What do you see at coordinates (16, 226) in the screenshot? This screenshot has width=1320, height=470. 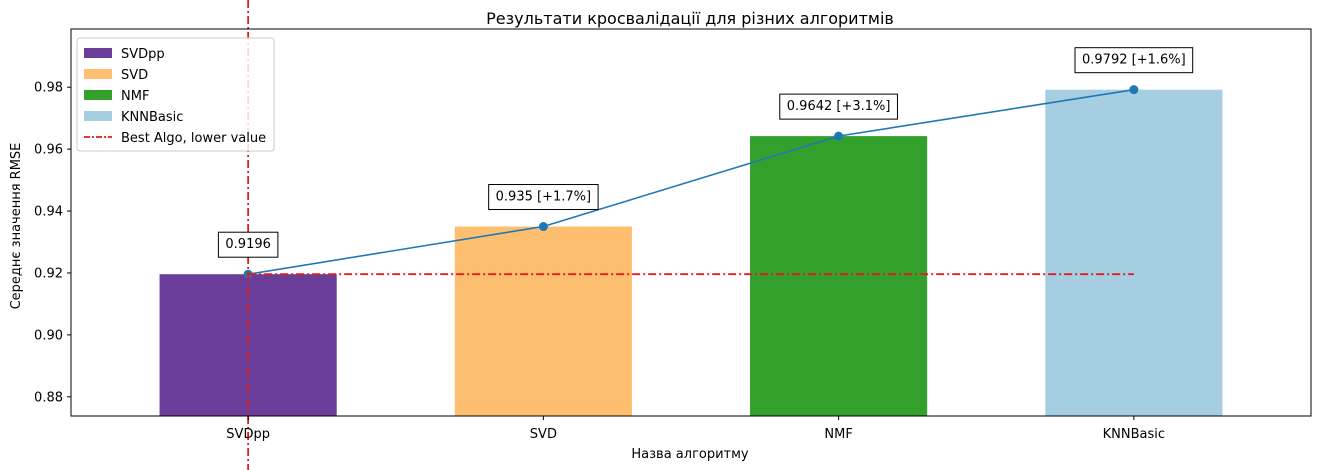 I see `y-axis-label: Середнє значення RMSE` at bounding box center [16, 226].